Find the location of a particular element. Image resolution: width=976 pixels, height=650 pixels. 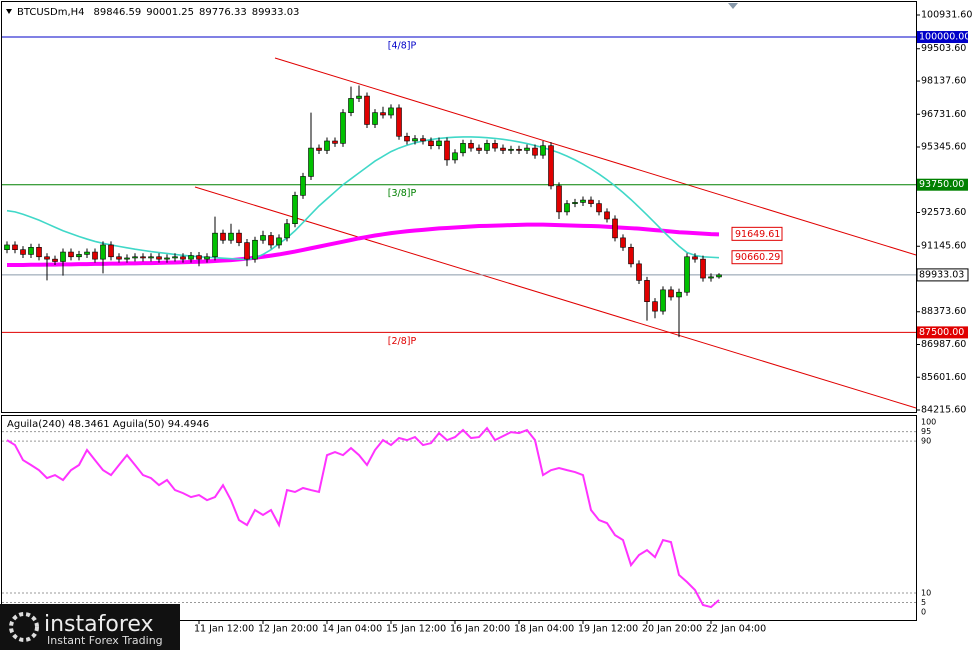

x-tick-label: 19 Jan 12:00 is located at coordinates (608, 629).